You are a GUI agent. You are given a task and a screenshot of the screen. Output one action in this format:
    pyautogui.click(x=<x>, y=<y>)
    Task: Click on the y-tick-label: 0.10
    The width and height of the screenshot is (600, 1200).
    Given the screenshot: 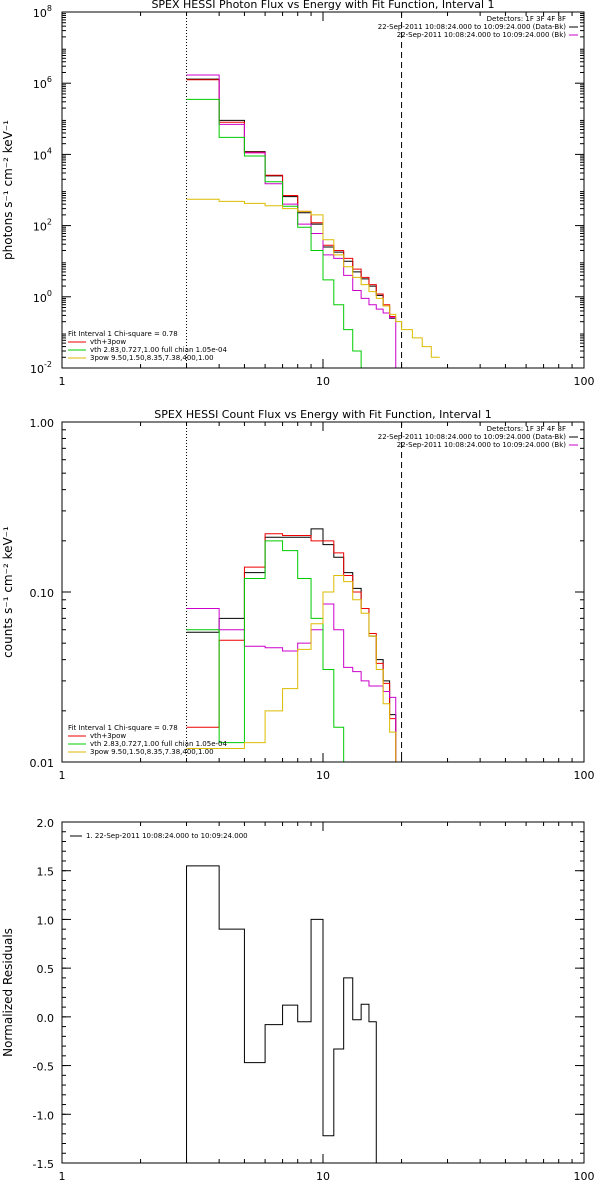 What is the action you would take?
    pyautogui.click(x=42, y=593)
    